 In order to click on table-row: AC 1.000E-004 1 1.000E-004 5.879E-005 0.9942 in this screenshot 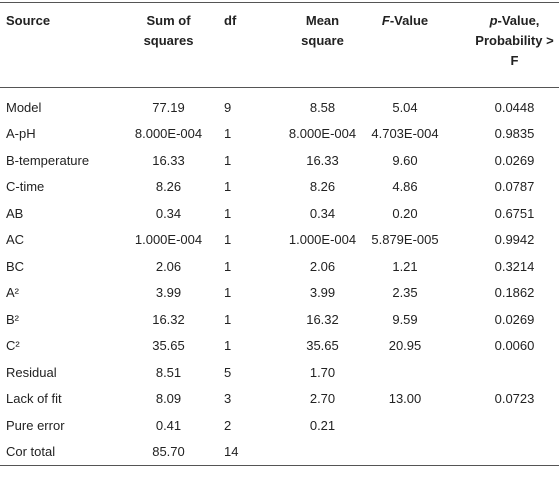, I will do `click(279, 240)`.